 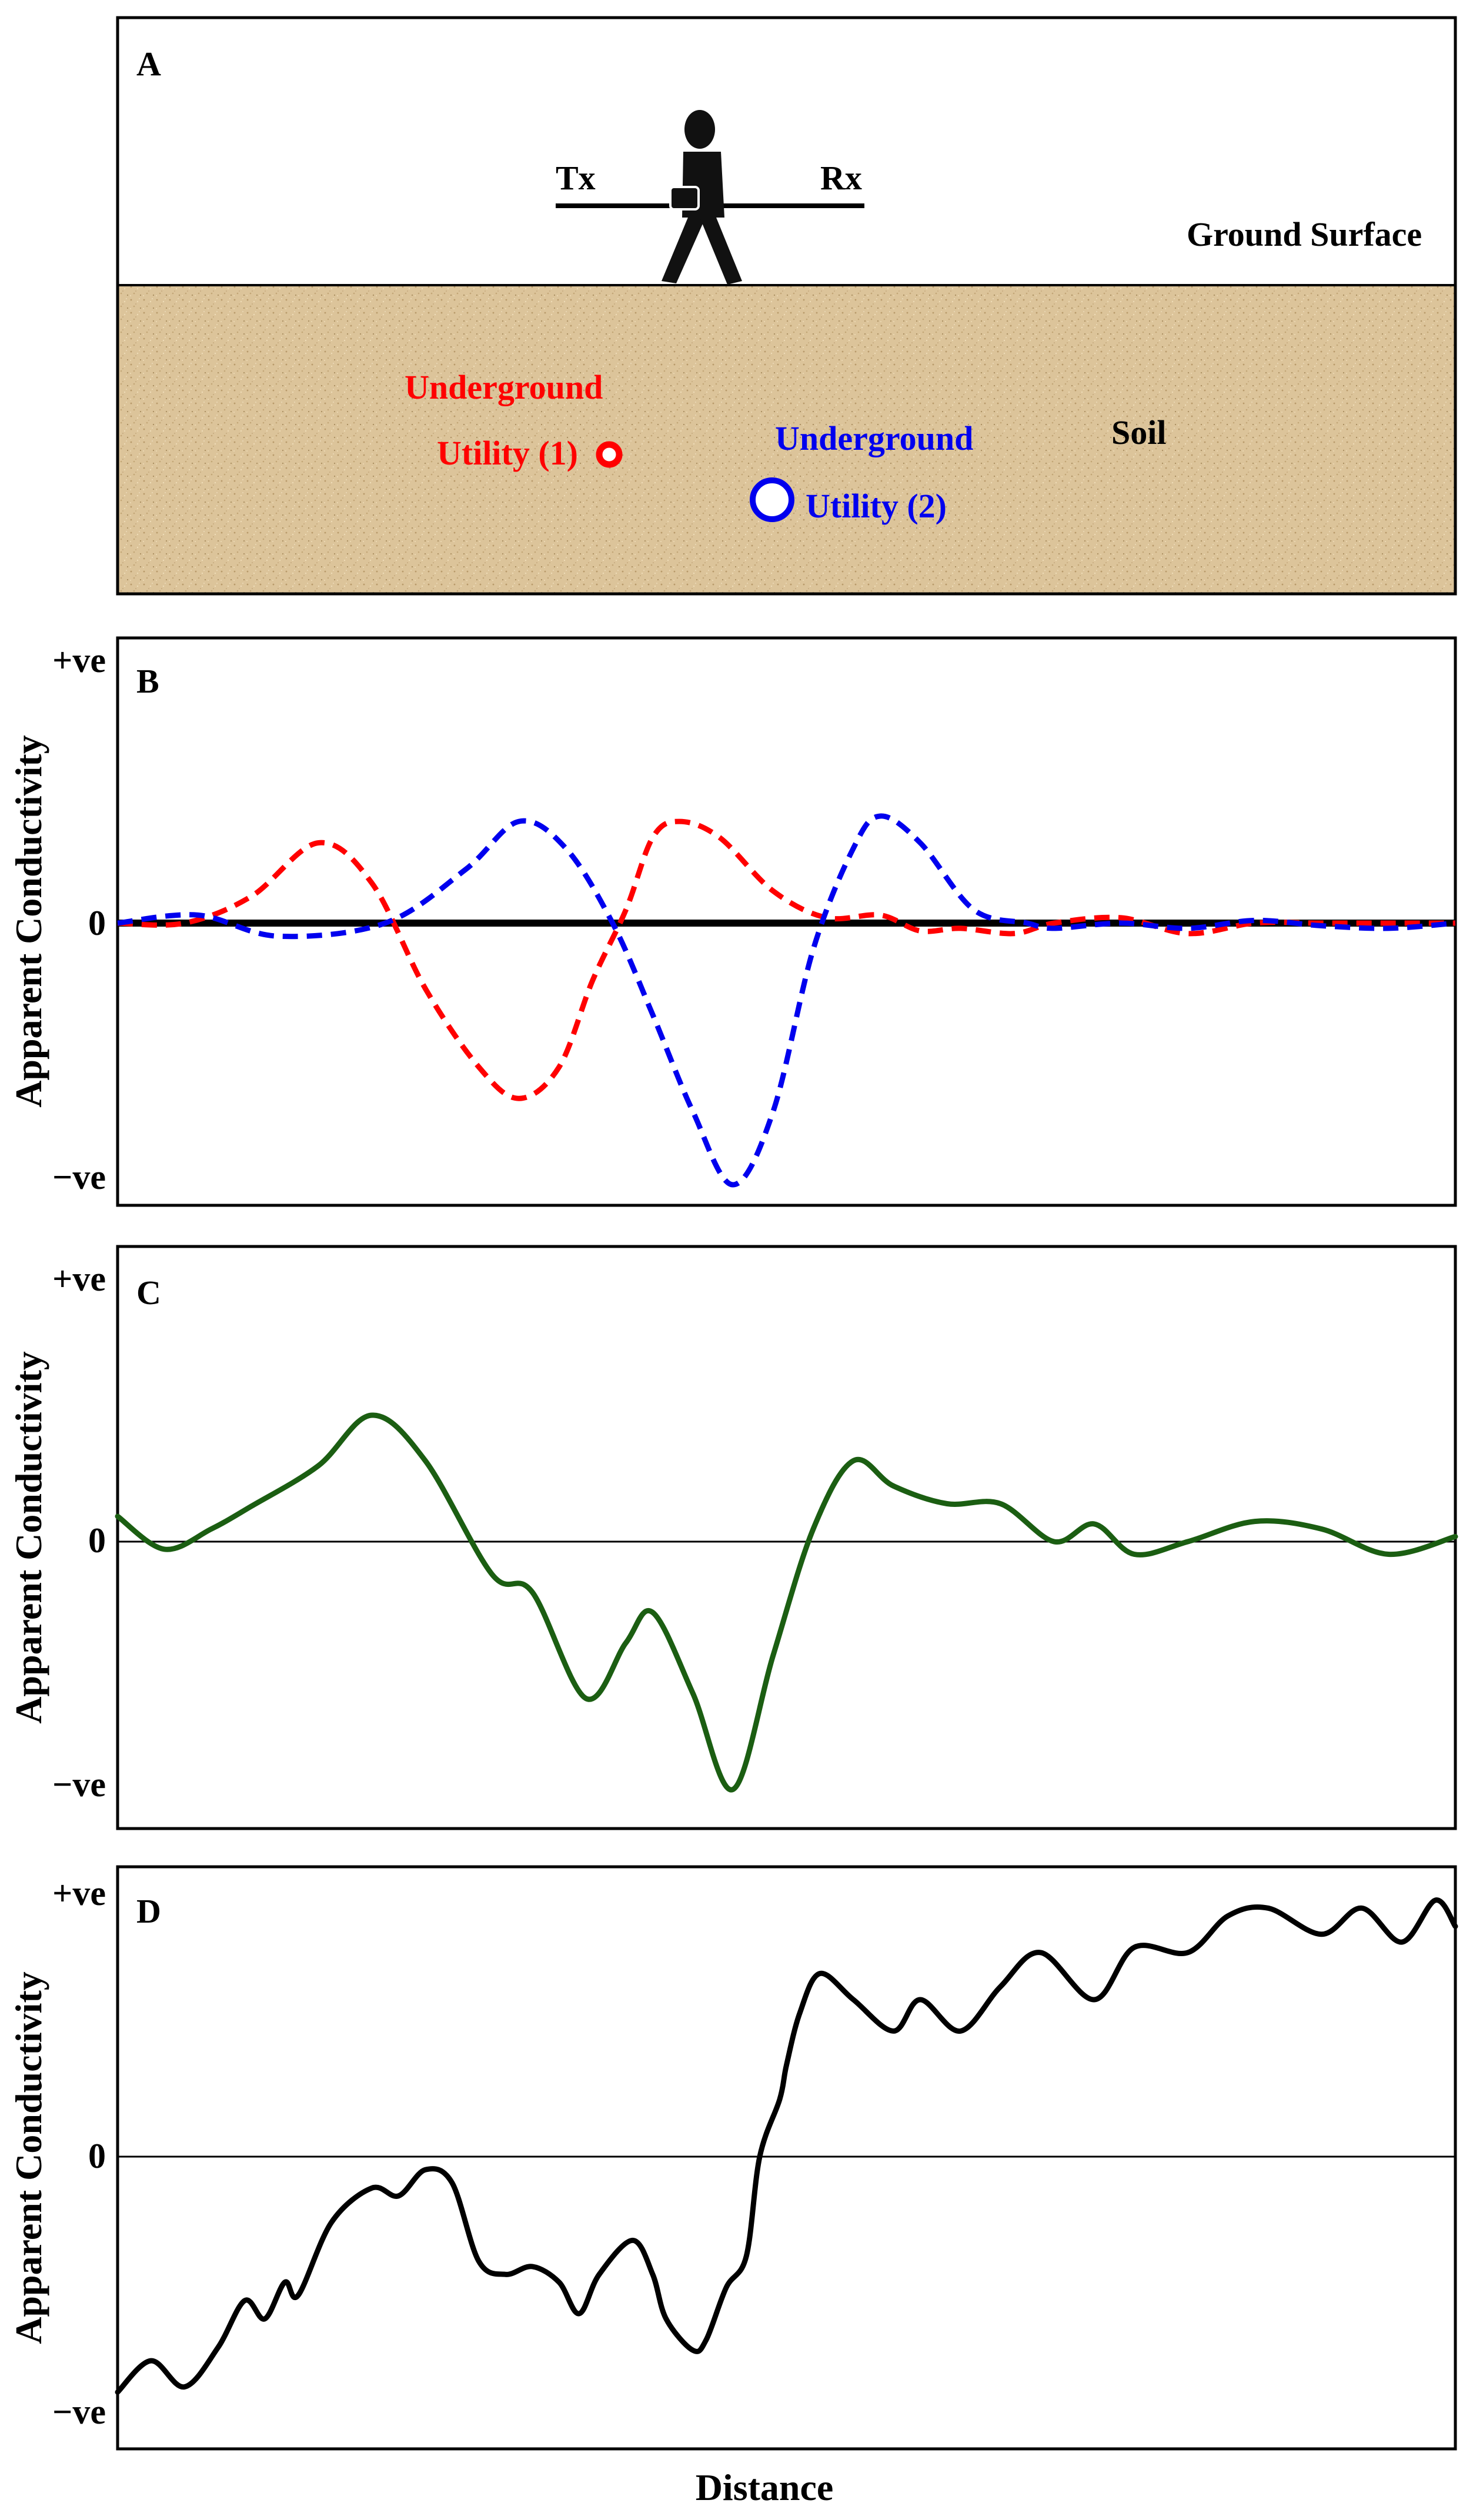 I want to click on ground-surface-label: Ground Surface, so click(x=1304, y=234).